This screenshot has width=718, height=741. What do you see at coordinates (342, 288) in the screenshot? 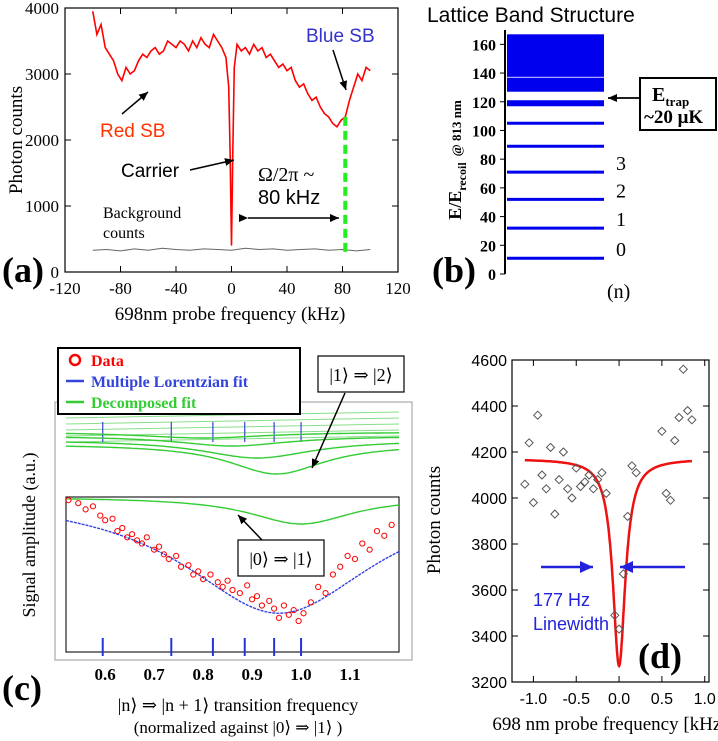
I see `a-xtick-label: 80` at bounding box center [342, 288].